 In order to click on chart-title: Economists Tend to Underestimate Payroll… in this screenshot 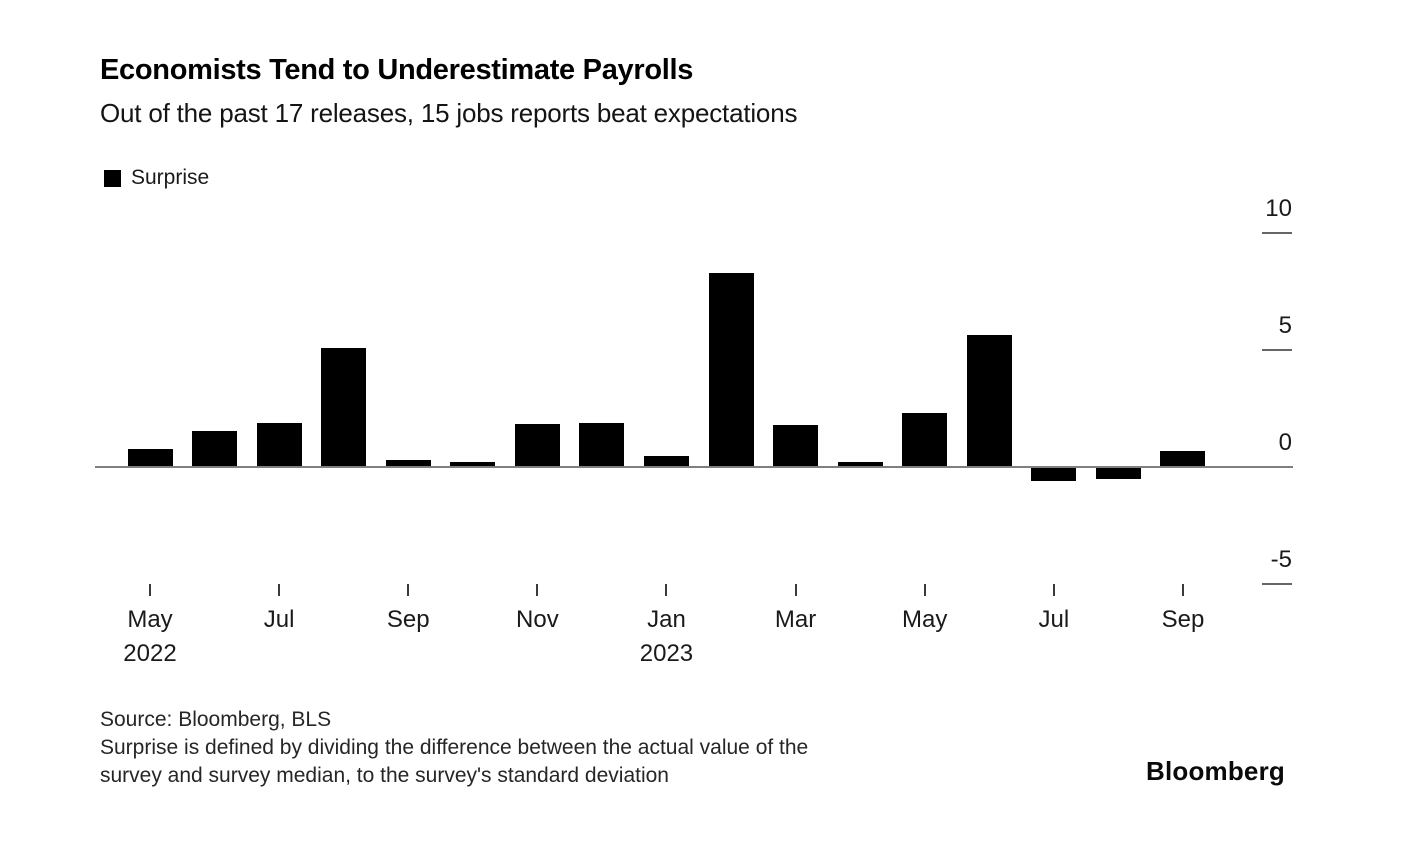, I will do `click(397, 70)`.